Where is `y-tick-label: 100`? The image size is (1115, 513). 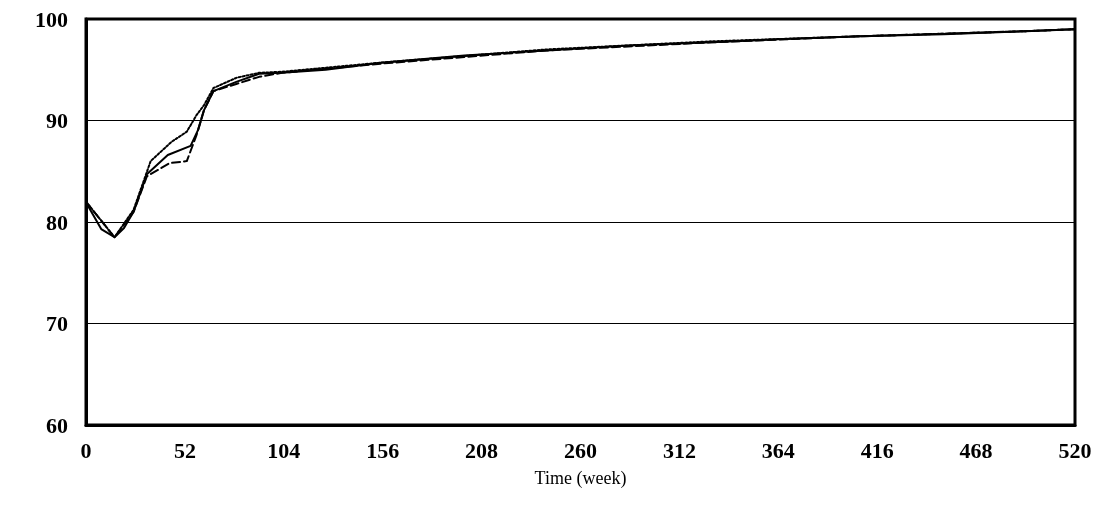
y-tick-label: 100 is located at coordinates (51, 19).